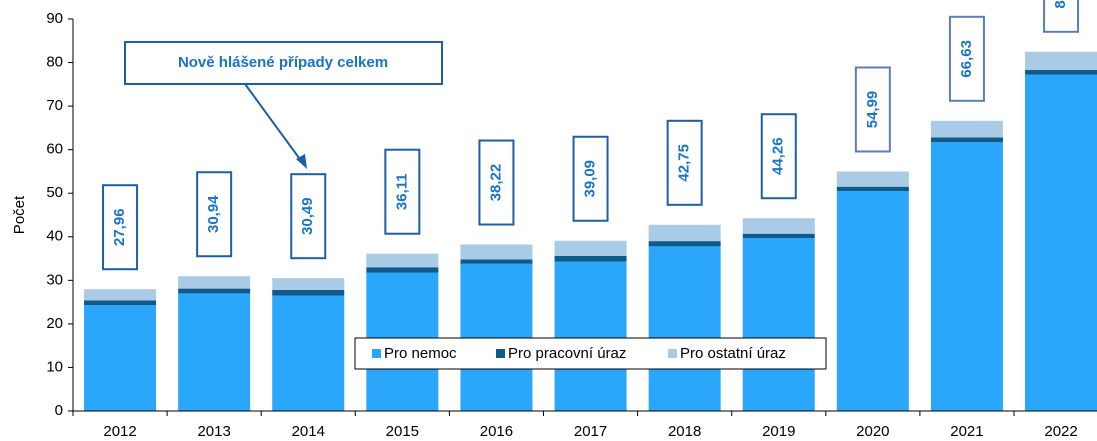 Image resolution: width=1097 pixels, height=441 pixels. I want to click on total-label: 36,11, so click(401, 191).